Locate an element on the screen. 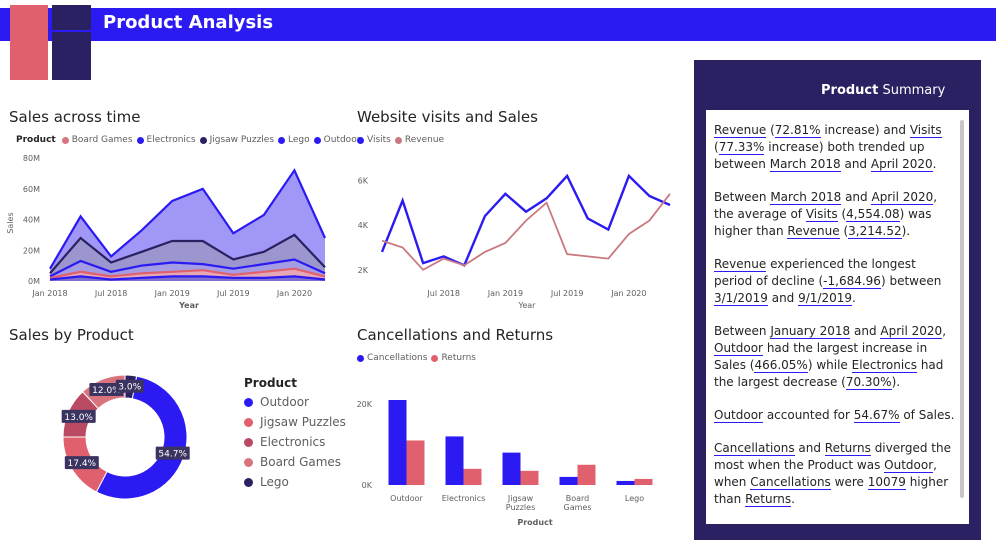  line-visits is located at coordinates (525, 220).